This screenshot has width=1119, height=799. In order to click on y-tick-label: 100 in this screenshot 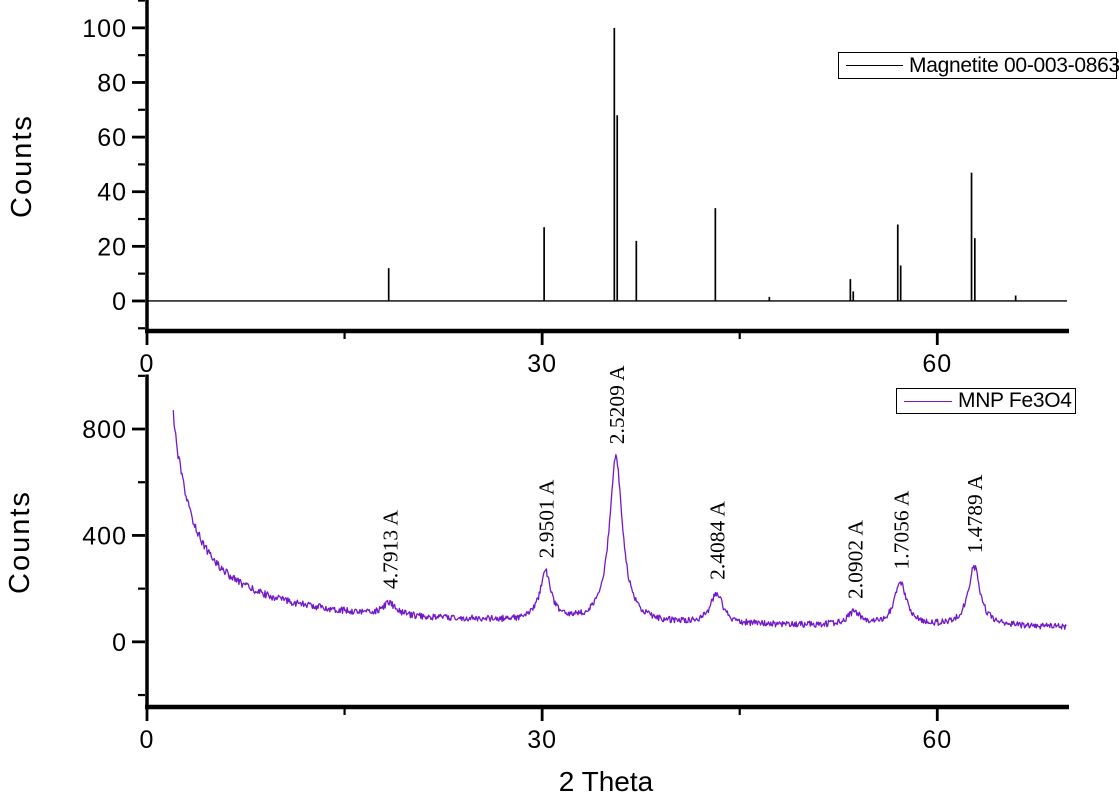, I will do `click(104, 29)`.